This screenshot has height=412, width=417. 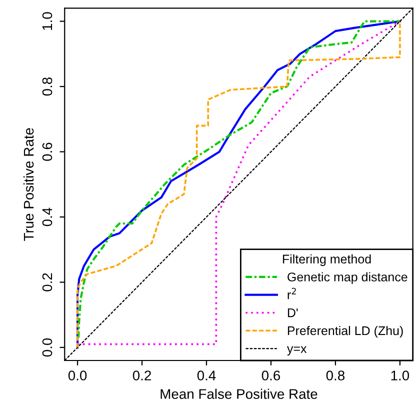 What do you see at coordinates (47, 217) in the screenshot?
I see `y-tick-label: 0.4` at bounding box center [47, 217].